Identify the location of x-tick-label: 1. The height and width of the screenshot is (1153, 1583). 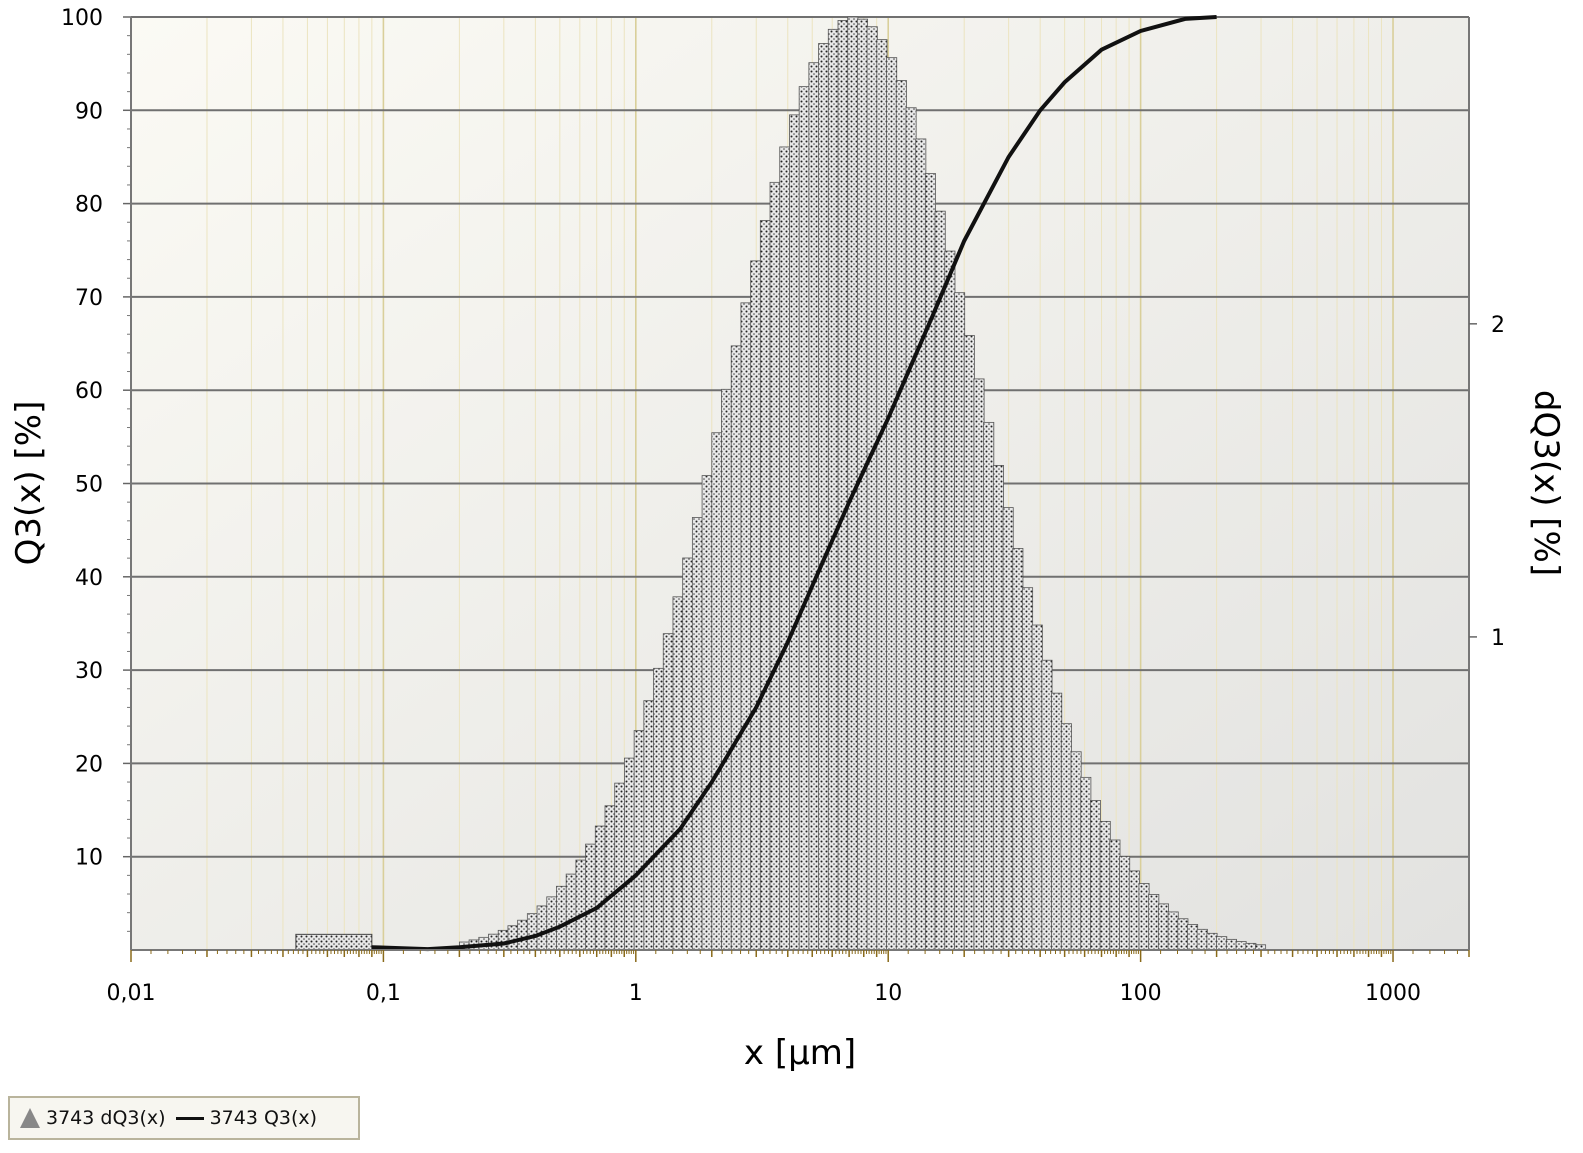
(636, 993).